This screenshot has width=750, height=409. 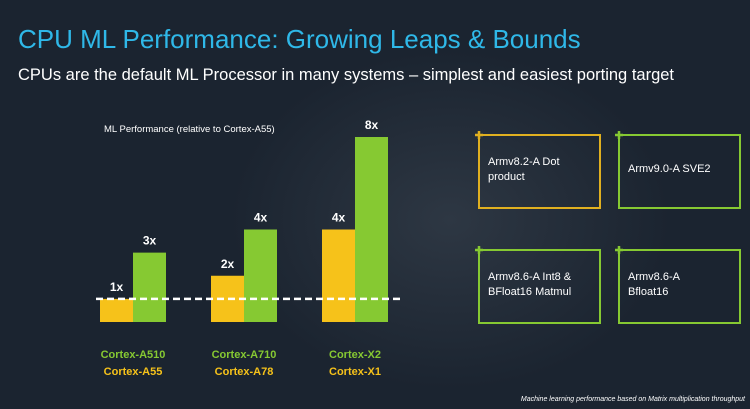 What do you see at coordinates (524, 162) in the screenshot?
I see `feature-text: Armv8.2-A Dot` at bounding box center [524, 162].